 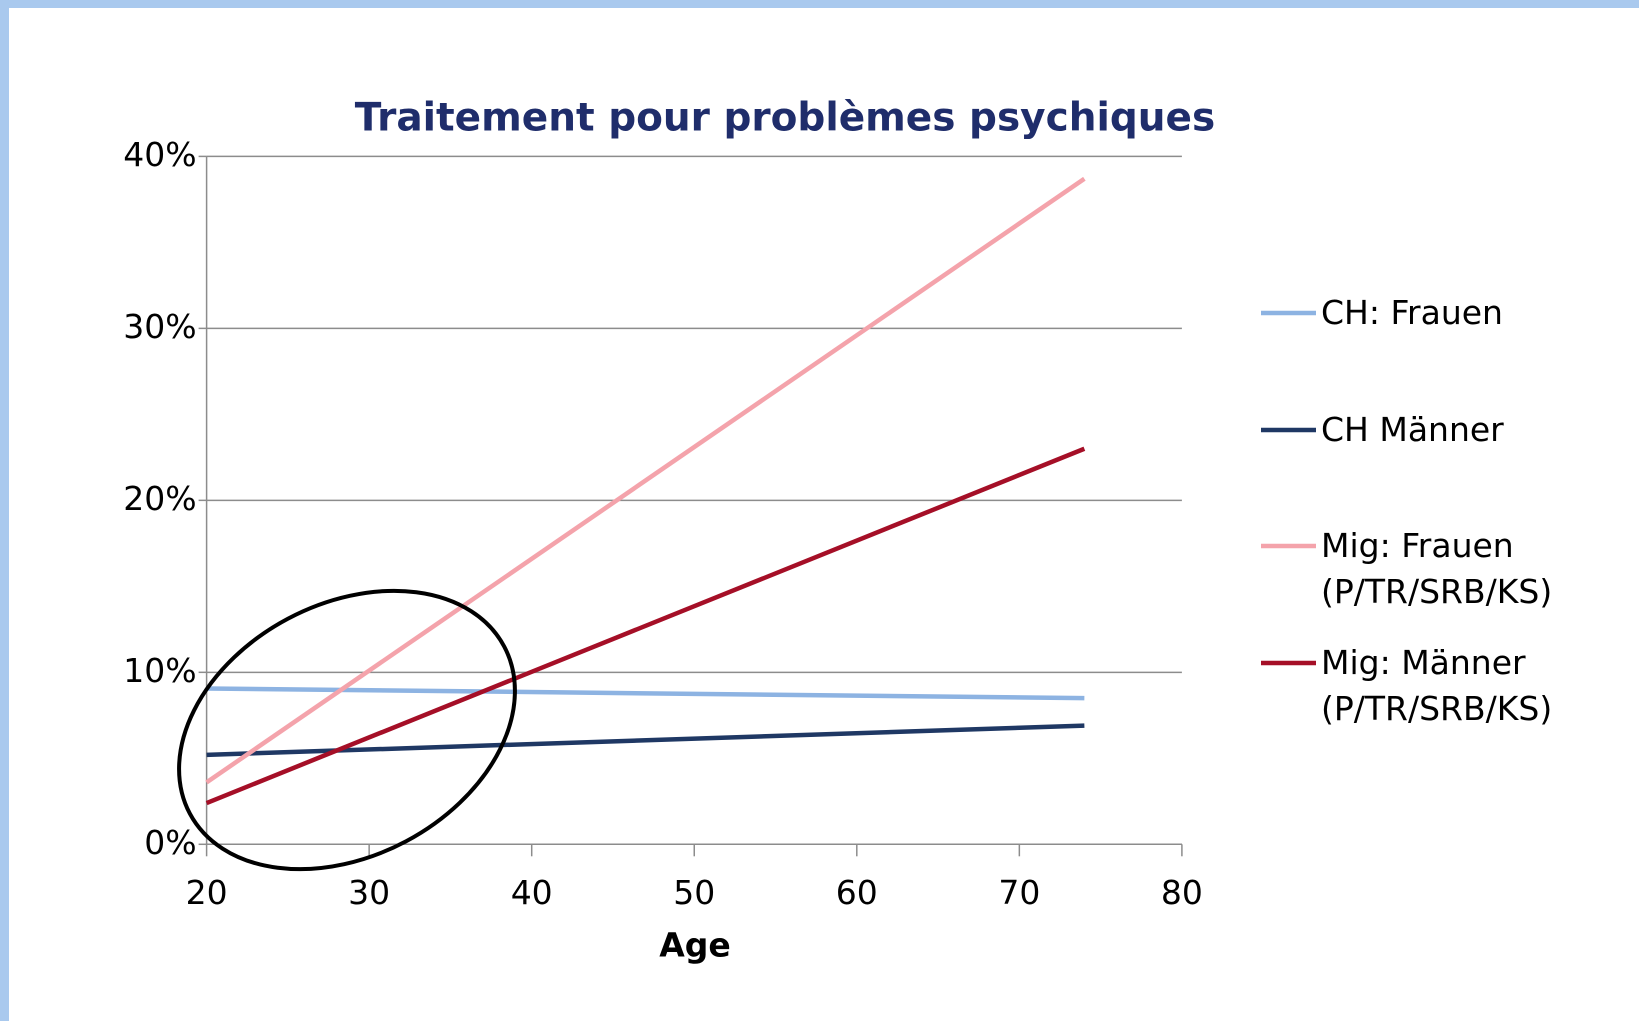 What do you see at coordinates (1437, 568) in the screenshot?
I see `legend-label: Mig: Frauen (P/TR/SRB/KS)` at bounding box center [1437, 568].